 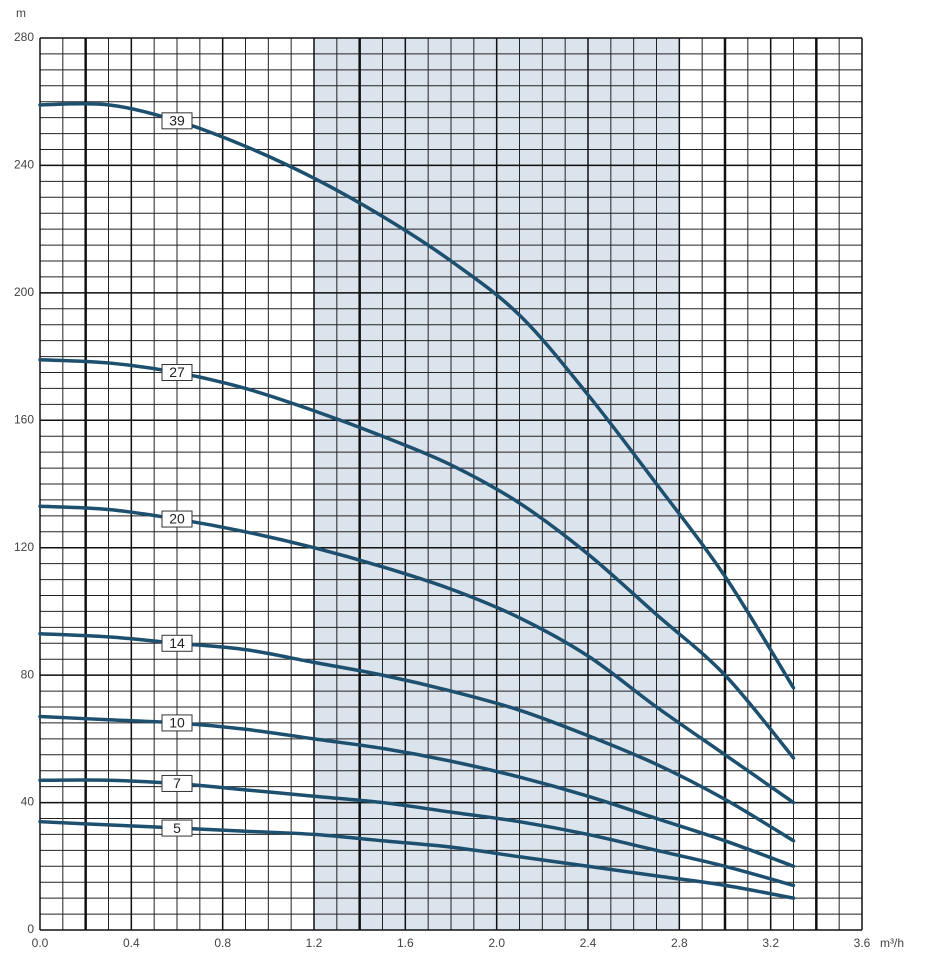 I want to click on curve-label: 39, so click(x=177, y=121).